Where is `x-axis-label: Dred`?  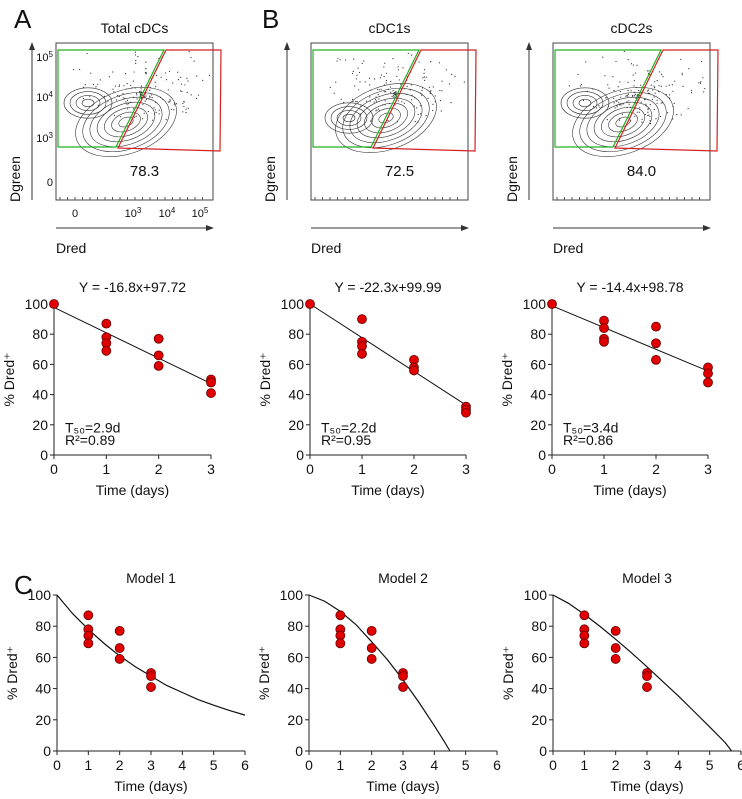 x-axis-label: Dred is located at coordinates (71, 248).